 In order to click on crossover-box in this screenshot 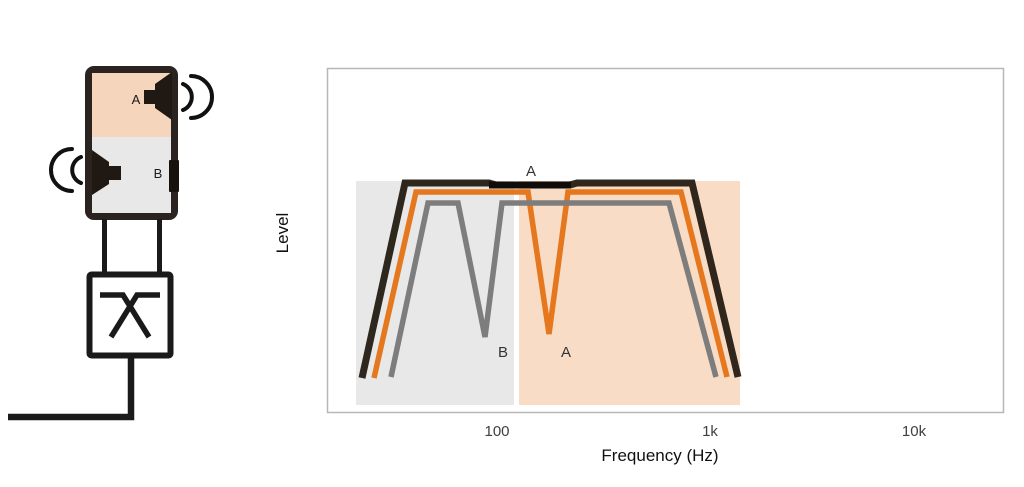, I will do `click(130, 315)`.